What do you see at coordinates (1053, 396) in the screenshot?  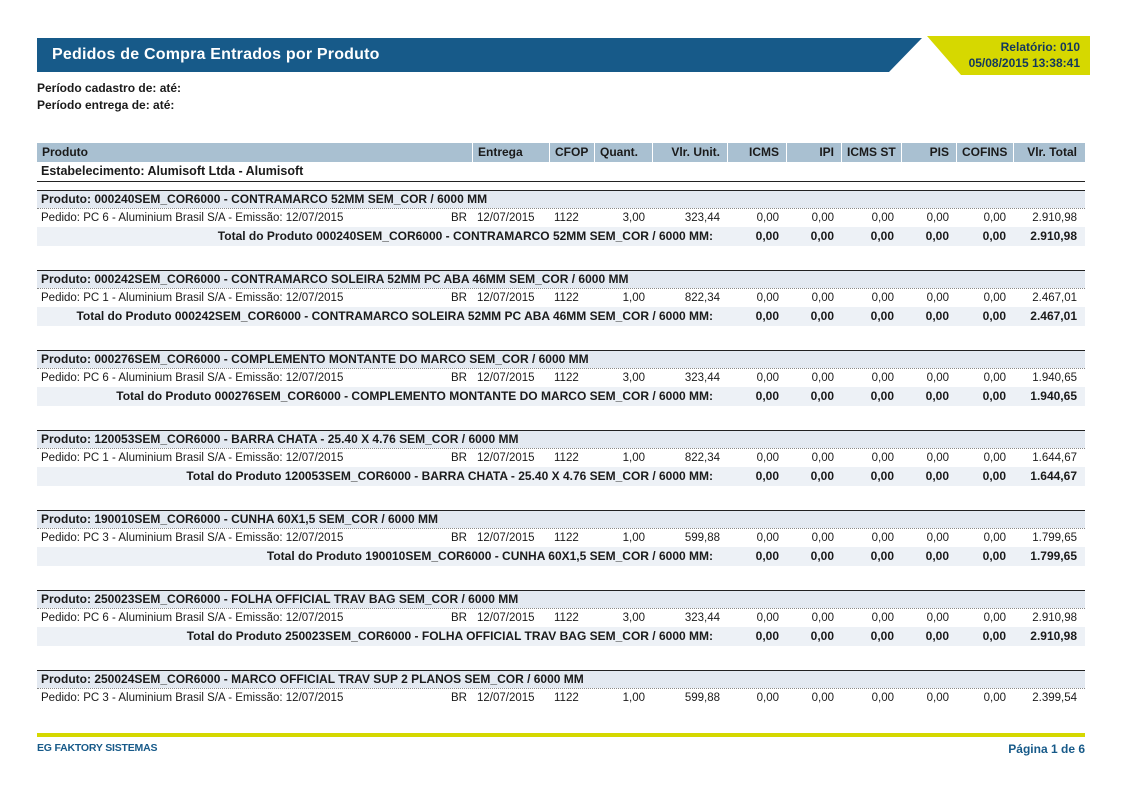 I see `total-vlr-total: 1.940,65` at bounding box center [1053, 396].